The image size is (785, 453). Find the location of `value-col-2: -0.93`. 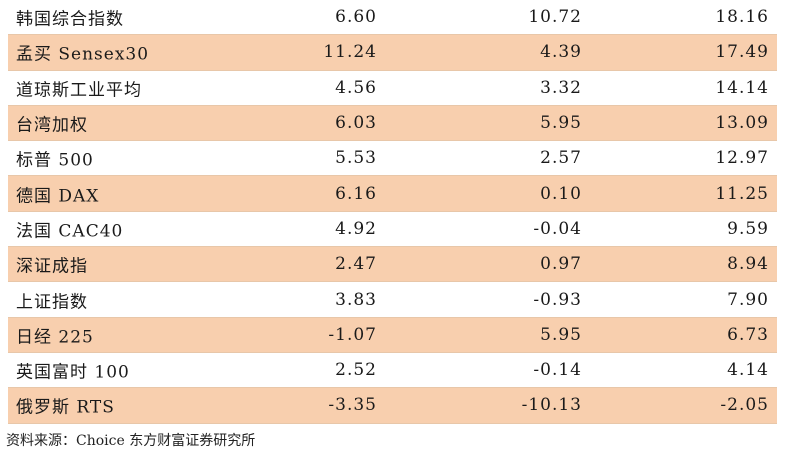

value-col-2: -0.93 is located at coordinates (557, 299).